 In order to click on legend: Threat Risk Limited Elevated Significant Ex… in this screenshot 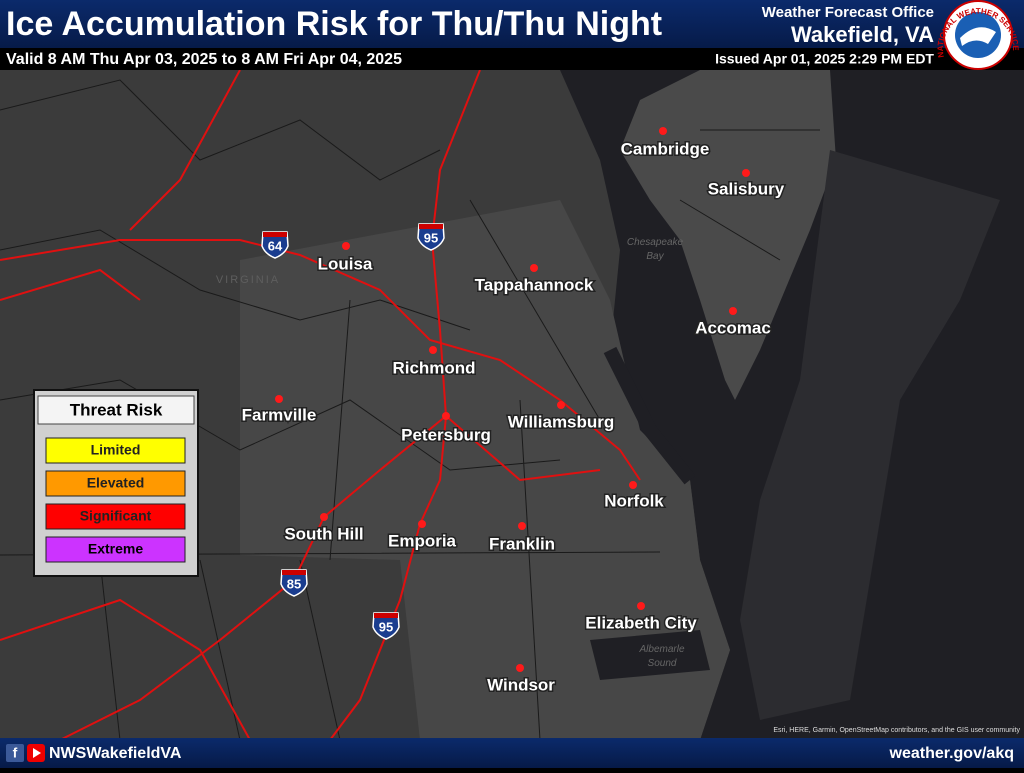, I will do `click(116, 483)`.